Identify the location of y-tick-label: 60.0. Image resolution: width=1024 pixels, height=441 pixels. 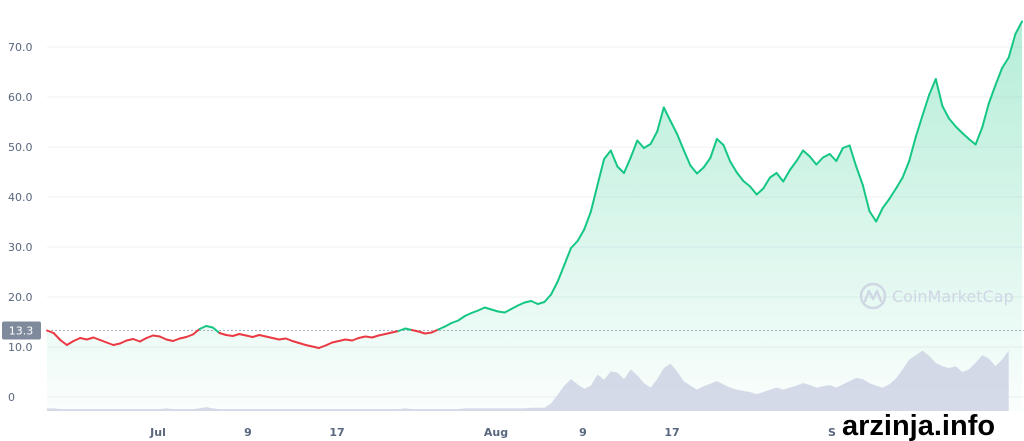
(20, 97).